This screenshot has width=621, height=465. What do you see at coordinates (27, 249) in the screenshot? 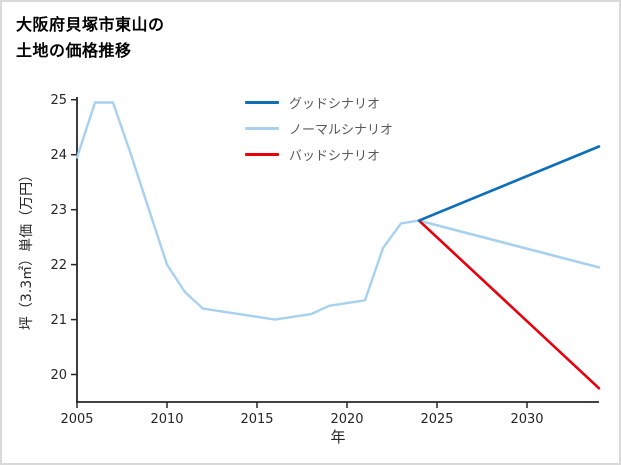
I see `y-axis-label: 坪（3.3㎡）単価（万円）` at bounding box center [27, 249].